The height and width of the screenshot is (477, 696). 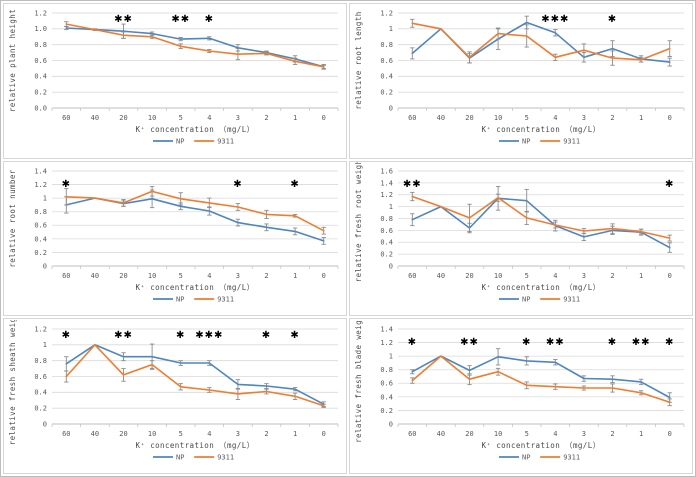 I want to click on y-axis-label: relative fresh sheath weight, so click(x=12, y=382).